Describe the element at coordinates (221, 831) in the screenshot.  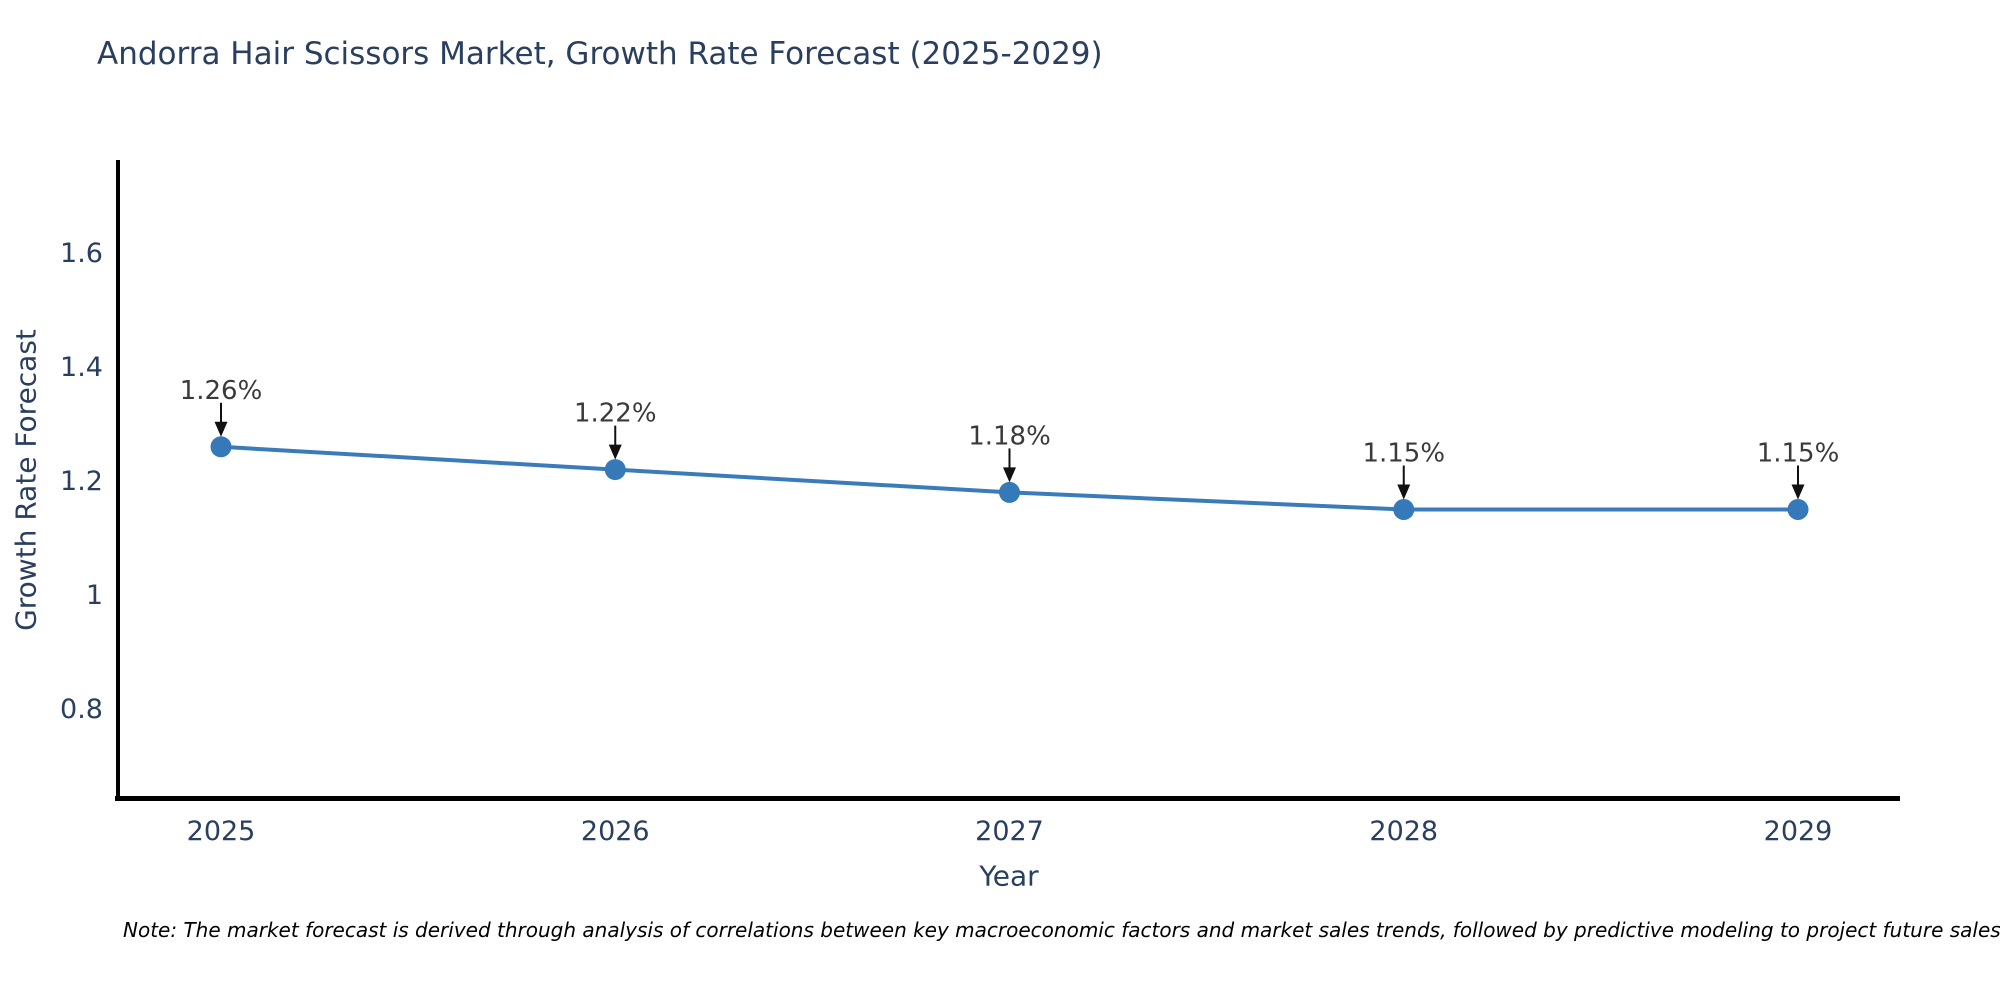
I see `x-tick-label: 2025` at that location.